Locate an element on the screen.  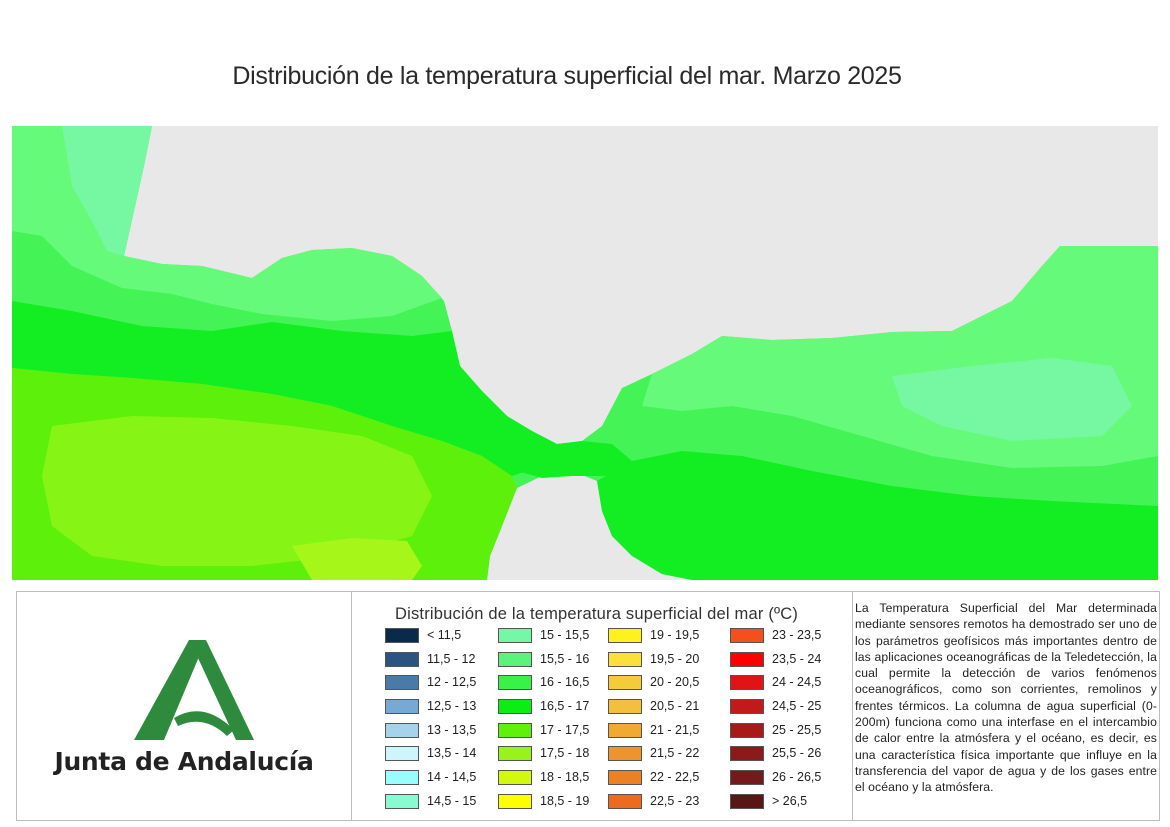
legend-label: 14 - 14,5 is located at coordinates (452, 777).